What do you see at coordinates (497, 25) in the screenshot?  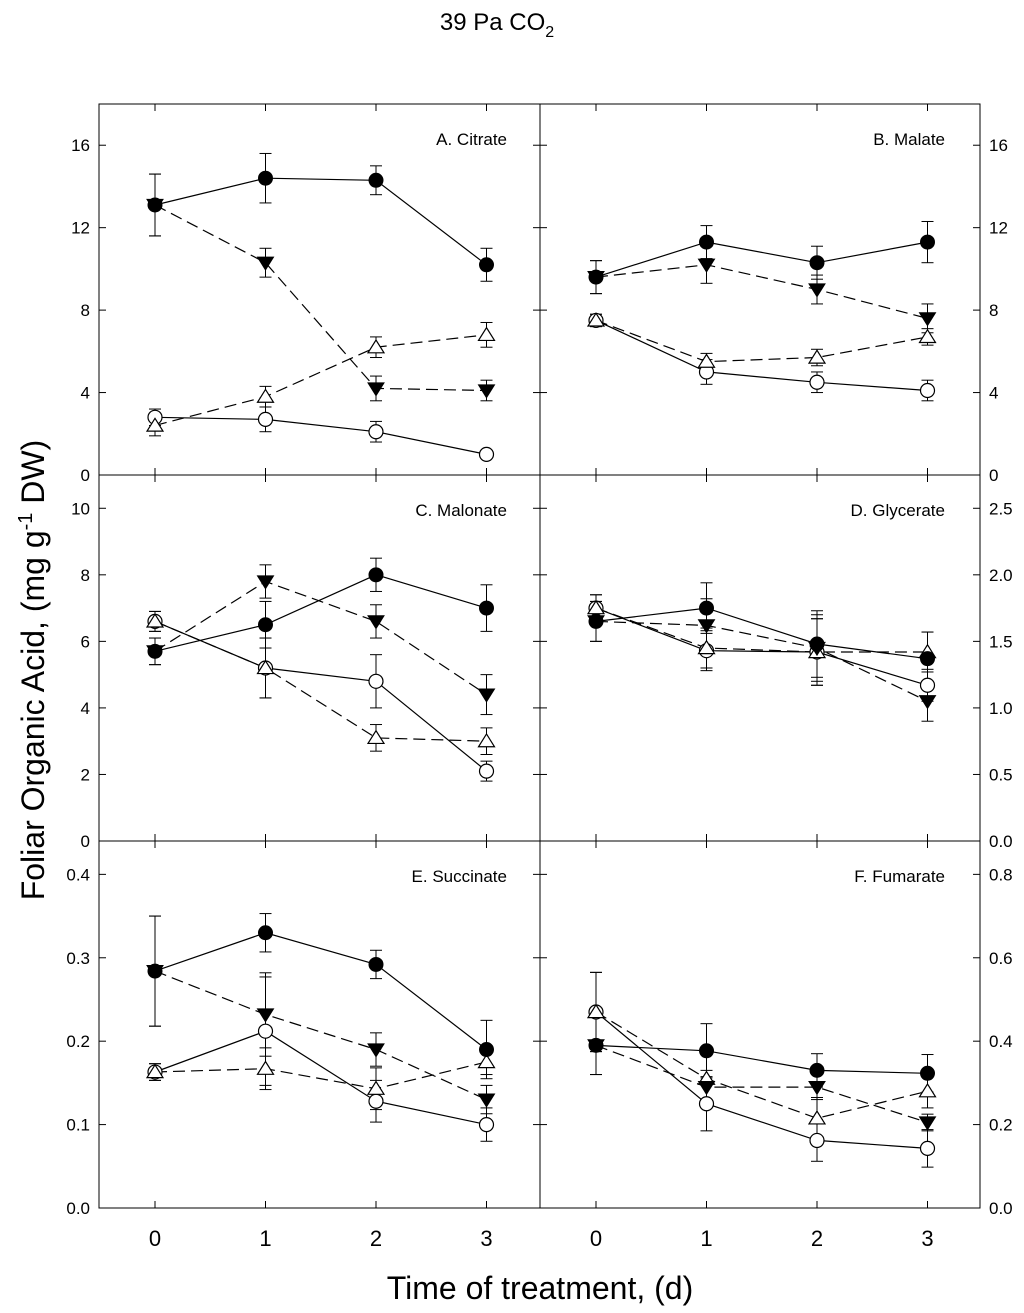 I see `figure-title: 39 Pa CO2` at bounding box center [497, 25].